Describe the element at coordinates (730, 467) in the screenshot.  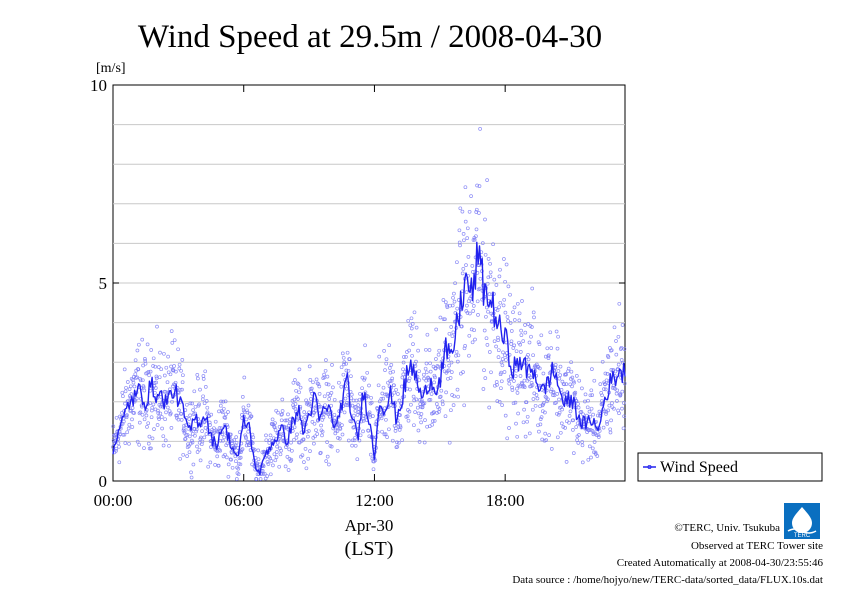
I see `legend-box` at that location.